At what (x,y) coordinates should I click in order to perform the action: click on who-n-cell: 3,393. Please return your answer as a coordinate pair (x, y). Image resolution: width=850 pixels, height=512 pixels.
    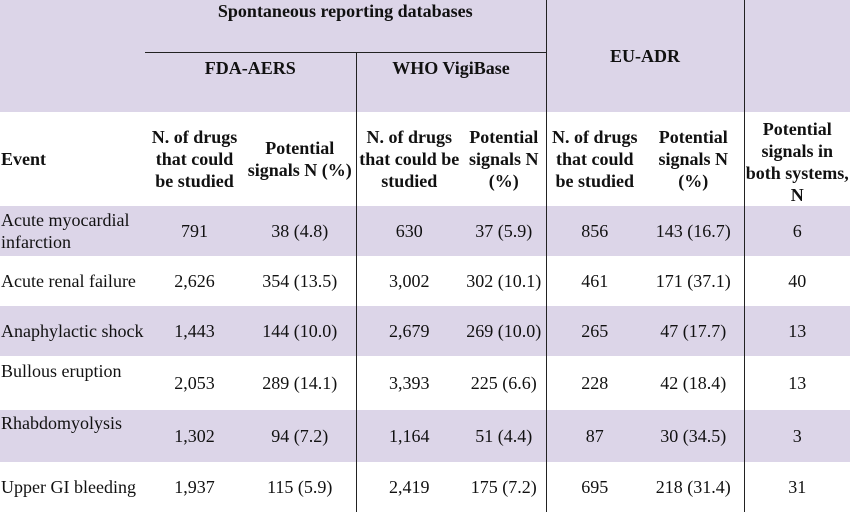
    Looking at the image, I should click on (408, 382).